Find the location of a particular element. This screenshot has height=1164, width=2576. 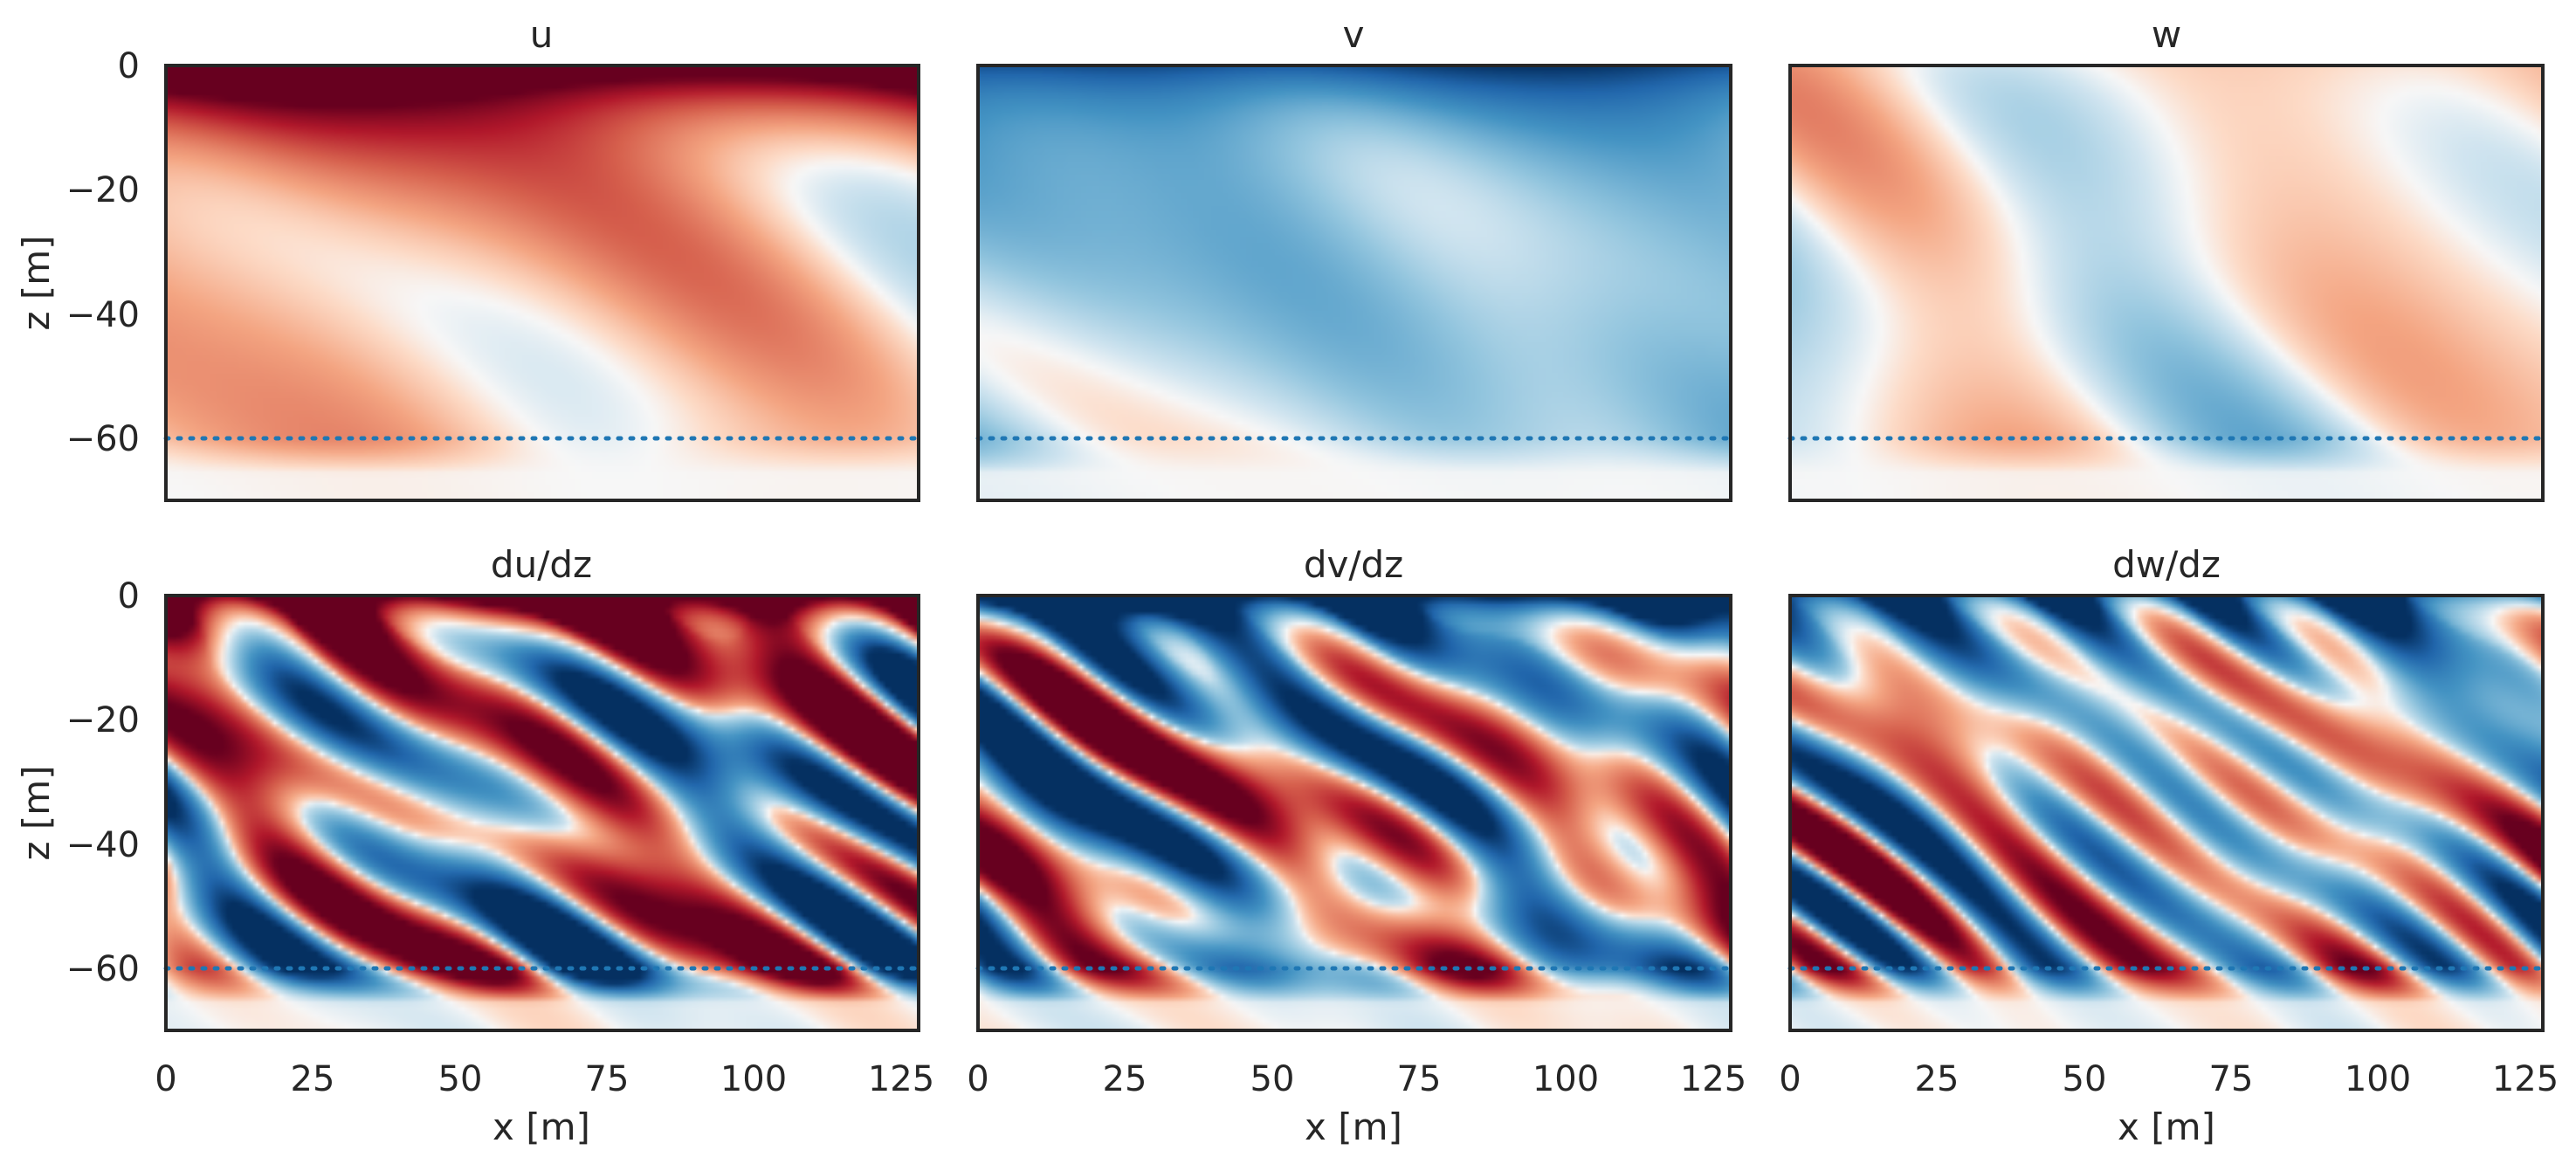

panel-dwdz: dw/dz is located at coordinates (2166, 787).